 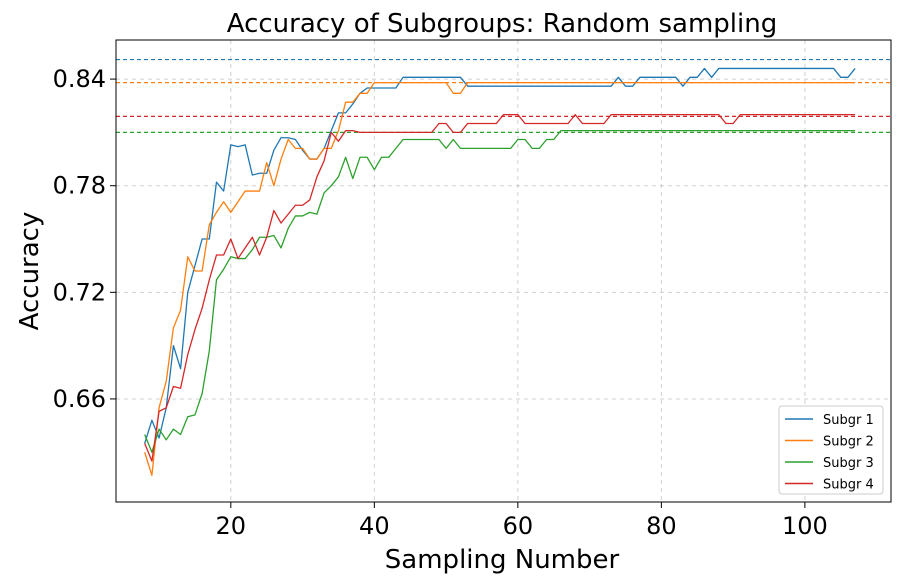 What do you see at coordinates (502, 24) in the screenshot?
I see `chart-title: Accuracy of Subgroups: Random sampling` at bounding box center [502, 24].